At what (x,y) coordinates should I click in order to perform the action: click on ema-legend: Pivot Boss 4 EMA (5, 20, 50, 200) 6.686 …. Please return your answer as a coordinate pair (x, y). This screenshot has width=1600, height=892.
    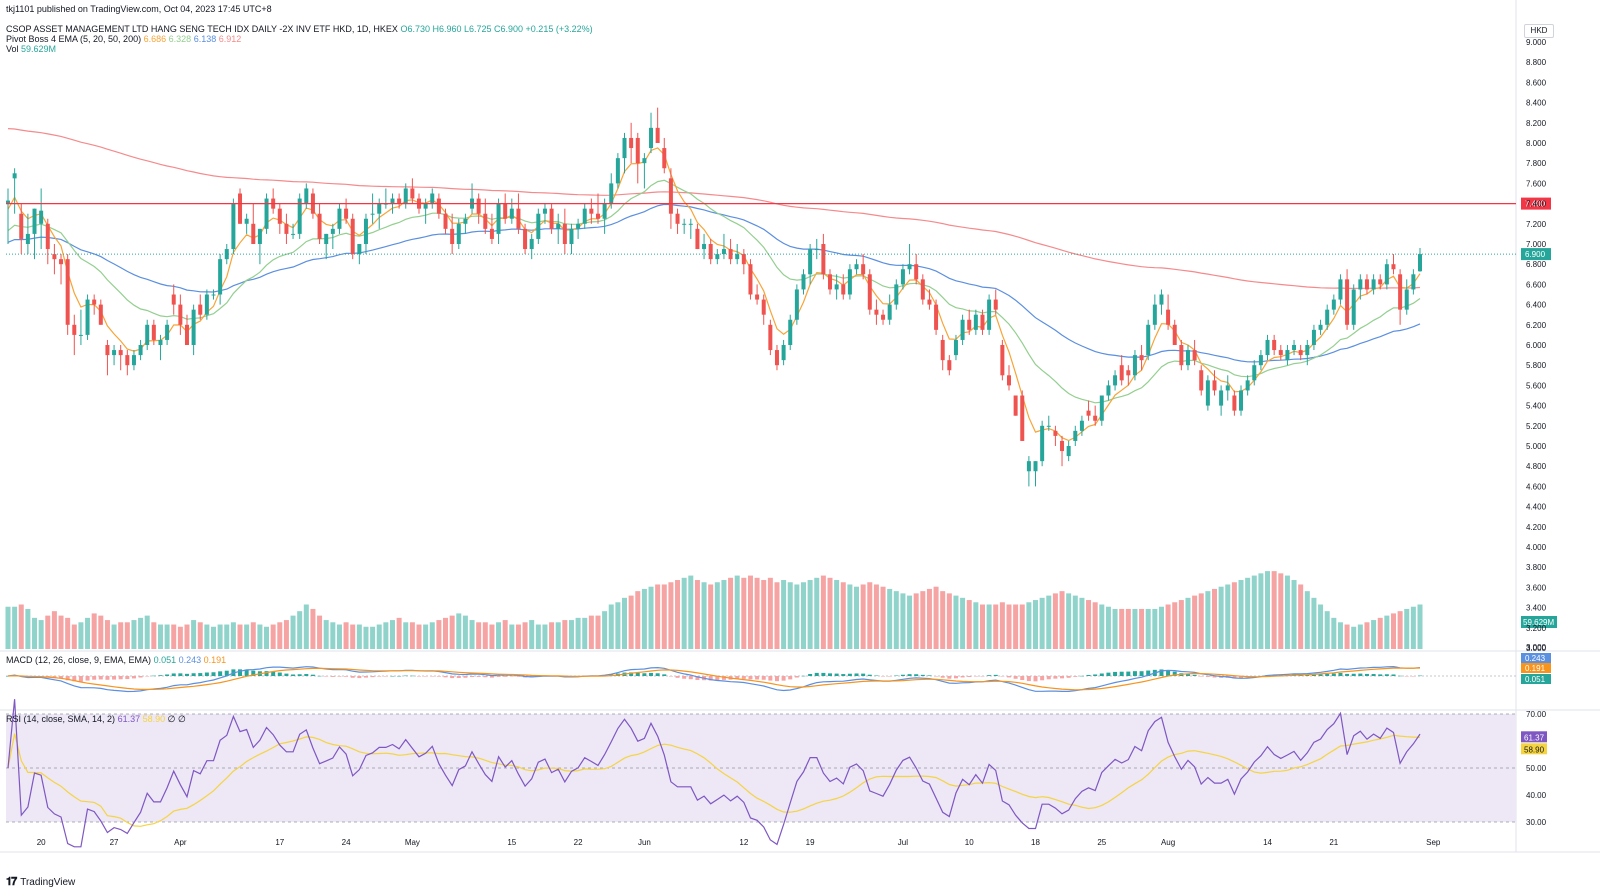
    Looking at the image, I should click on (123, 39).